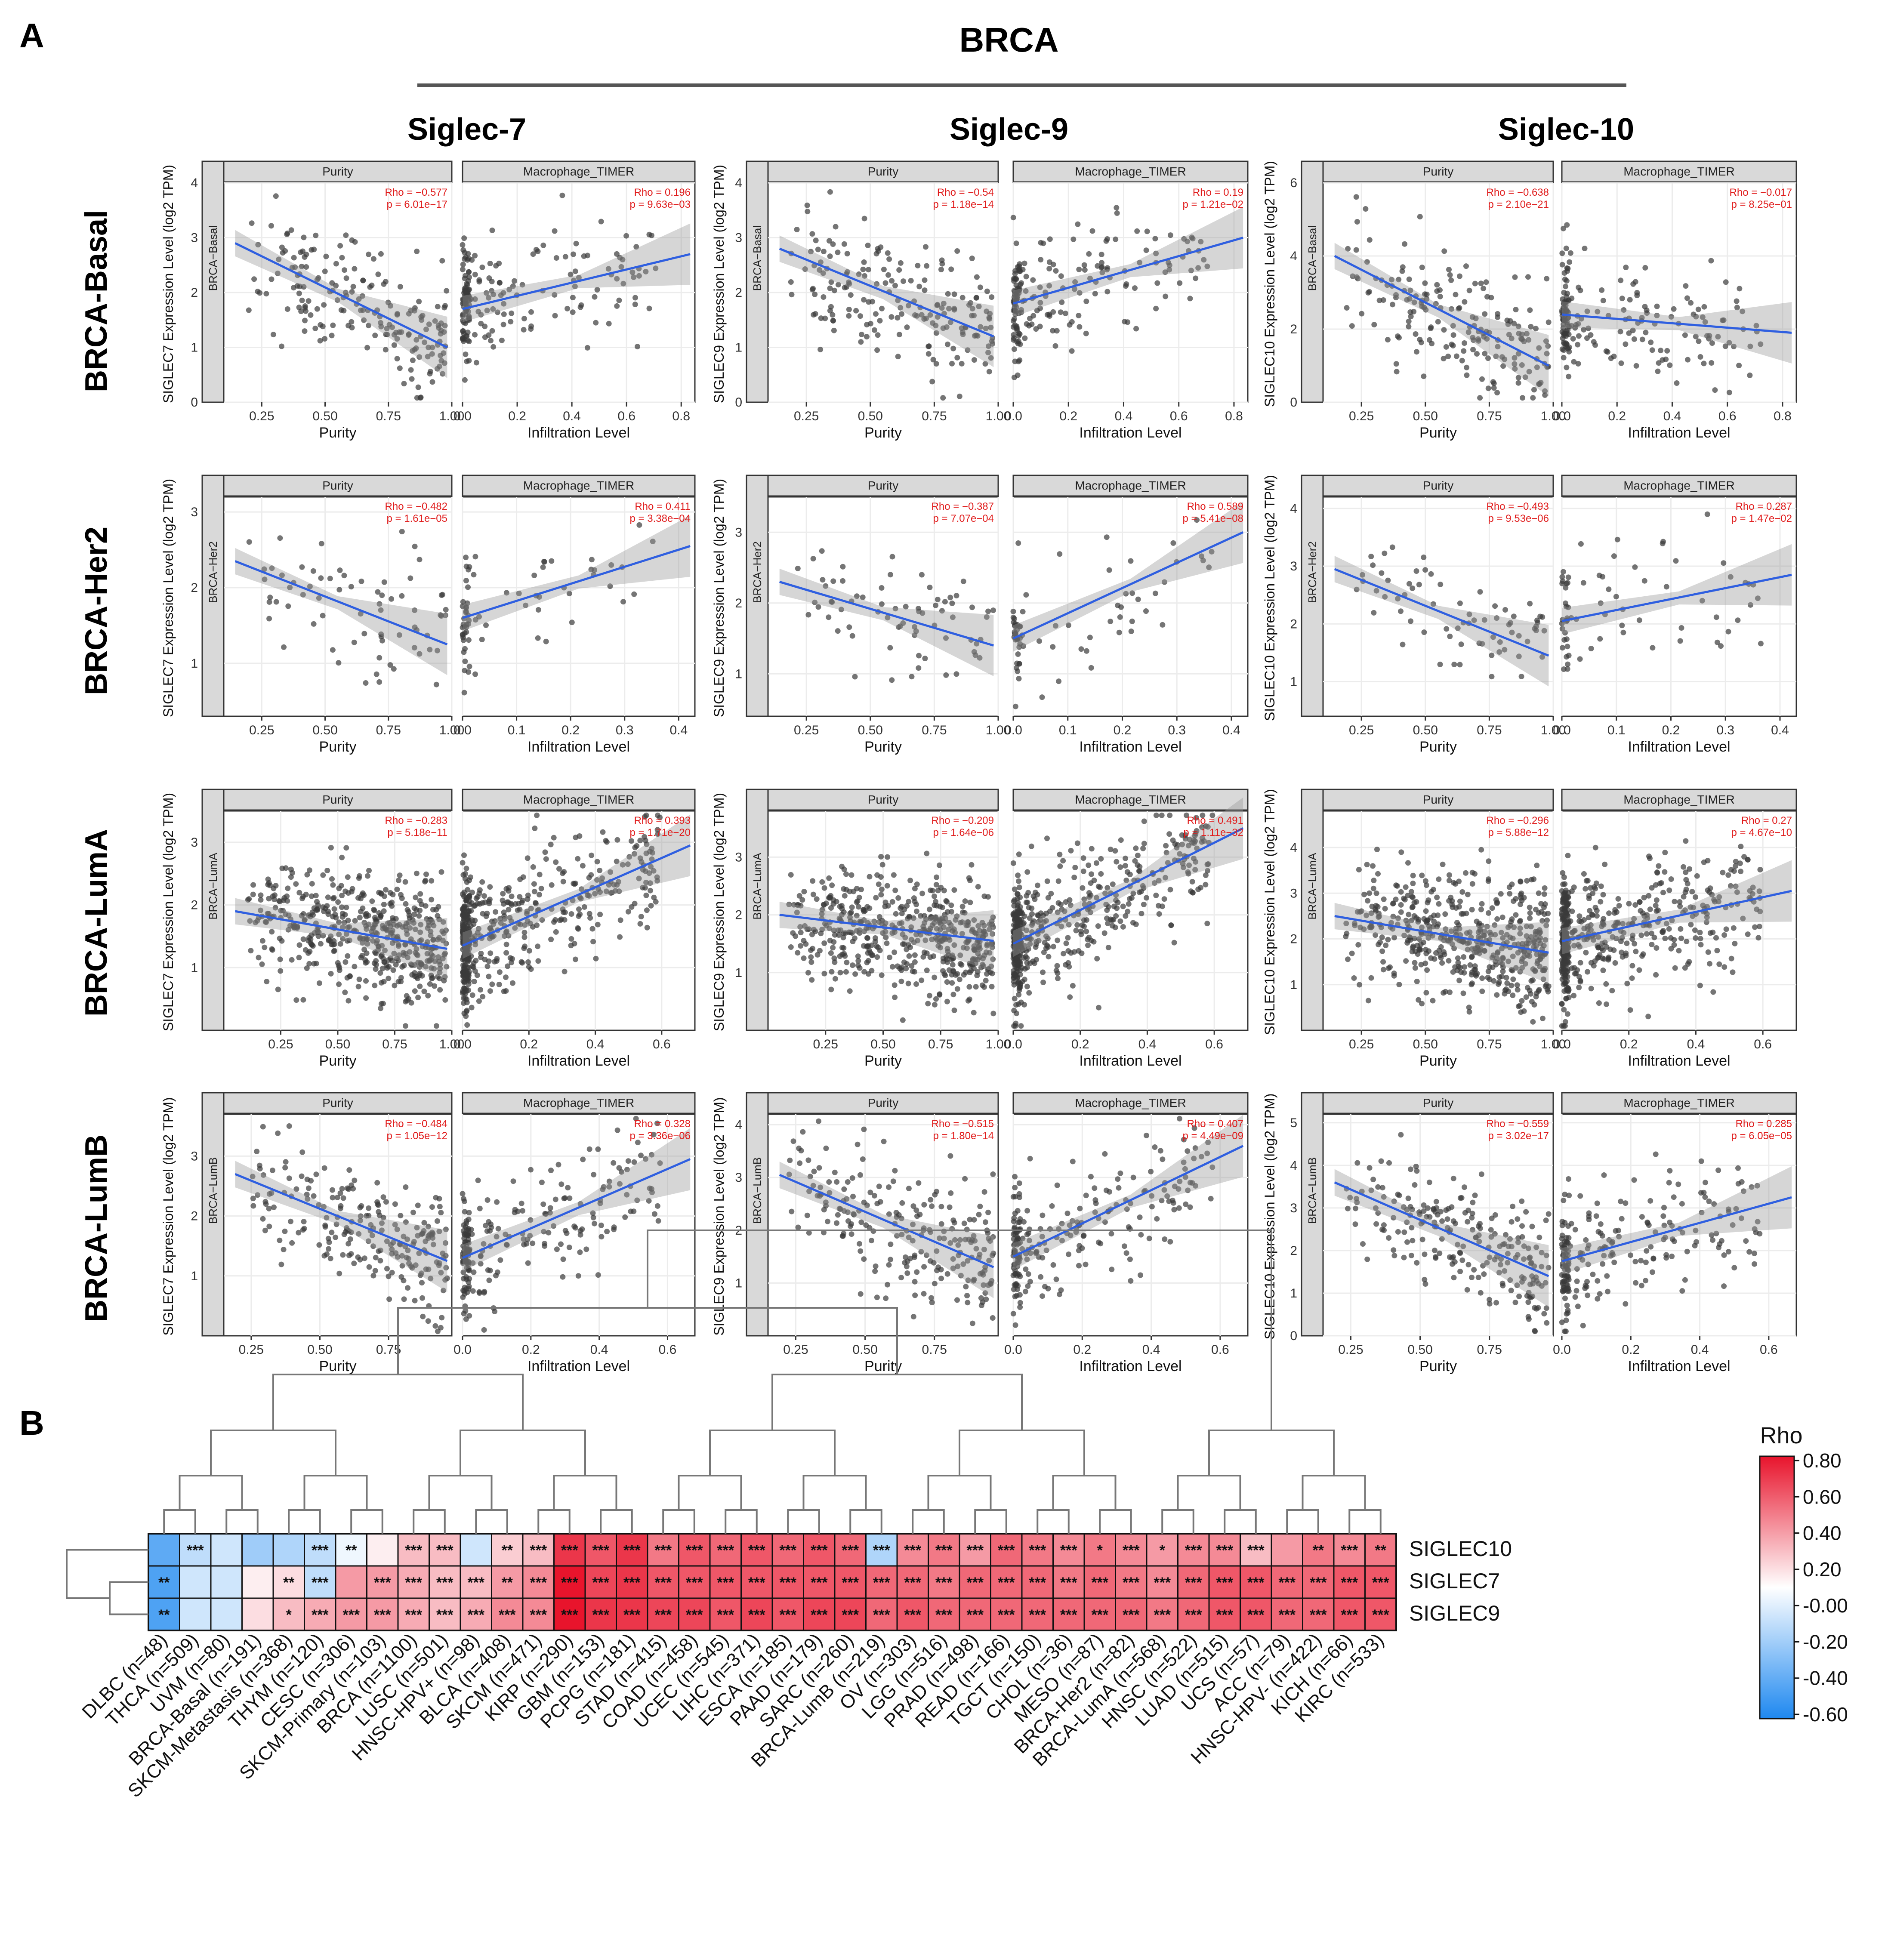 This screenshot has height=1960, width=1891. What do you see at coordinates (595, 1044) in the screenshot?
I see `x-tick-label: 0.4` at bounding box center [595, 1044].